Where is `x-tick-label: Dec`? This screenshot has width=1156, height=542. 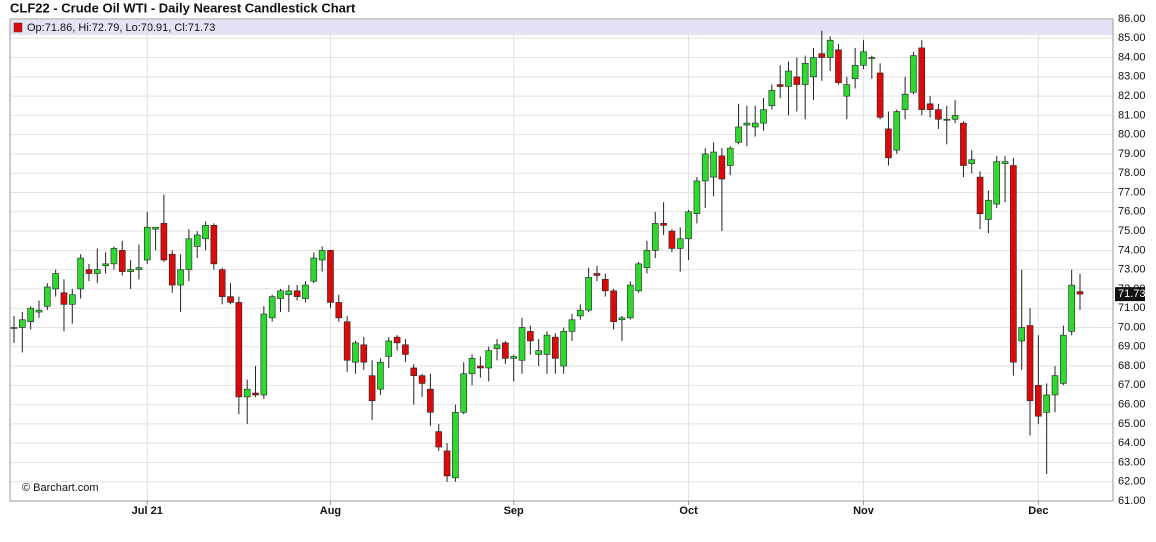 x-tick-label: Dec is located at coordinates (1038, 511).